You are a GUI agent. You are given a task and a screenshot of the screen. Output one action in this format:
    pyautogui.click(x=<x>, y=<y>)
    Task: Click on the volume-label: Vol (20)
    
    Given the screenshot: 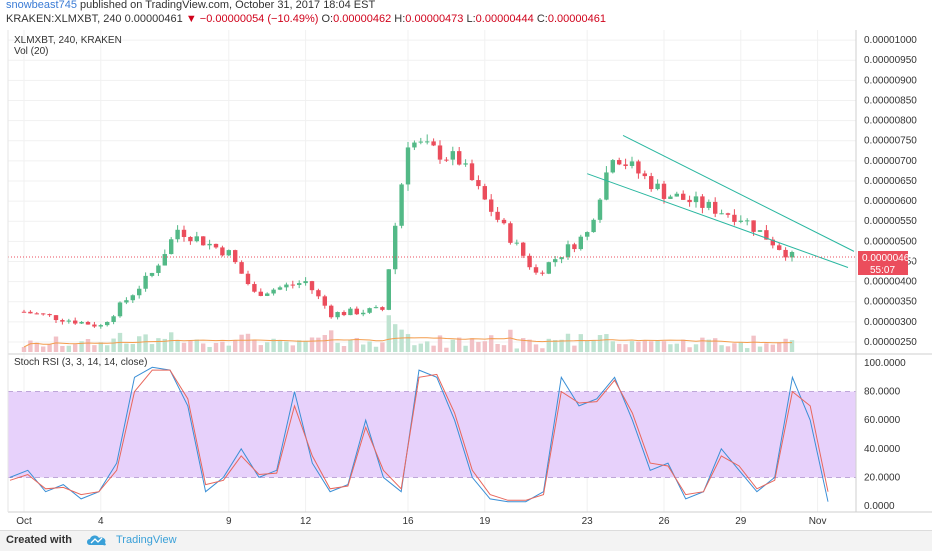 What is the action you would take?
    pyautogui.click(x=31, y=51)
    